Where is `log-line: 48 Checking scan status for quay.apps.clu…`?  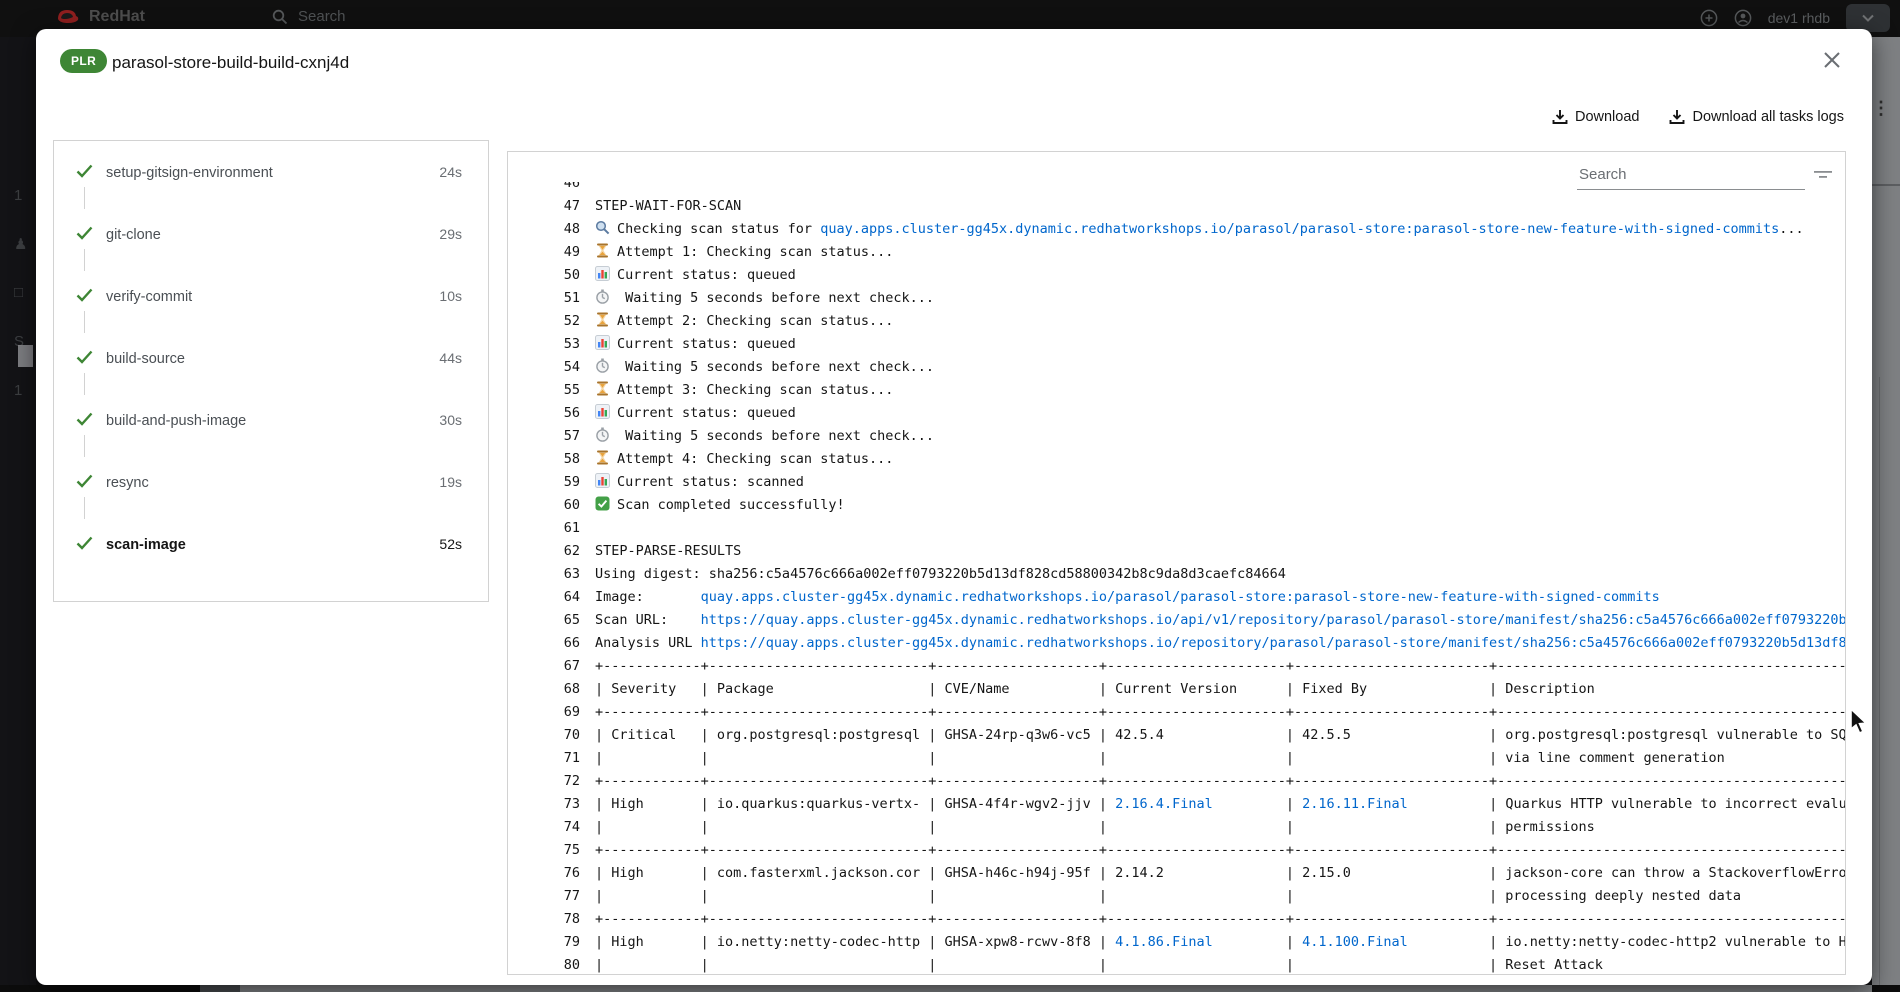 log-line: 48 Checking scan status for quay.apps.clu… is located at coordinates (1176, 229).